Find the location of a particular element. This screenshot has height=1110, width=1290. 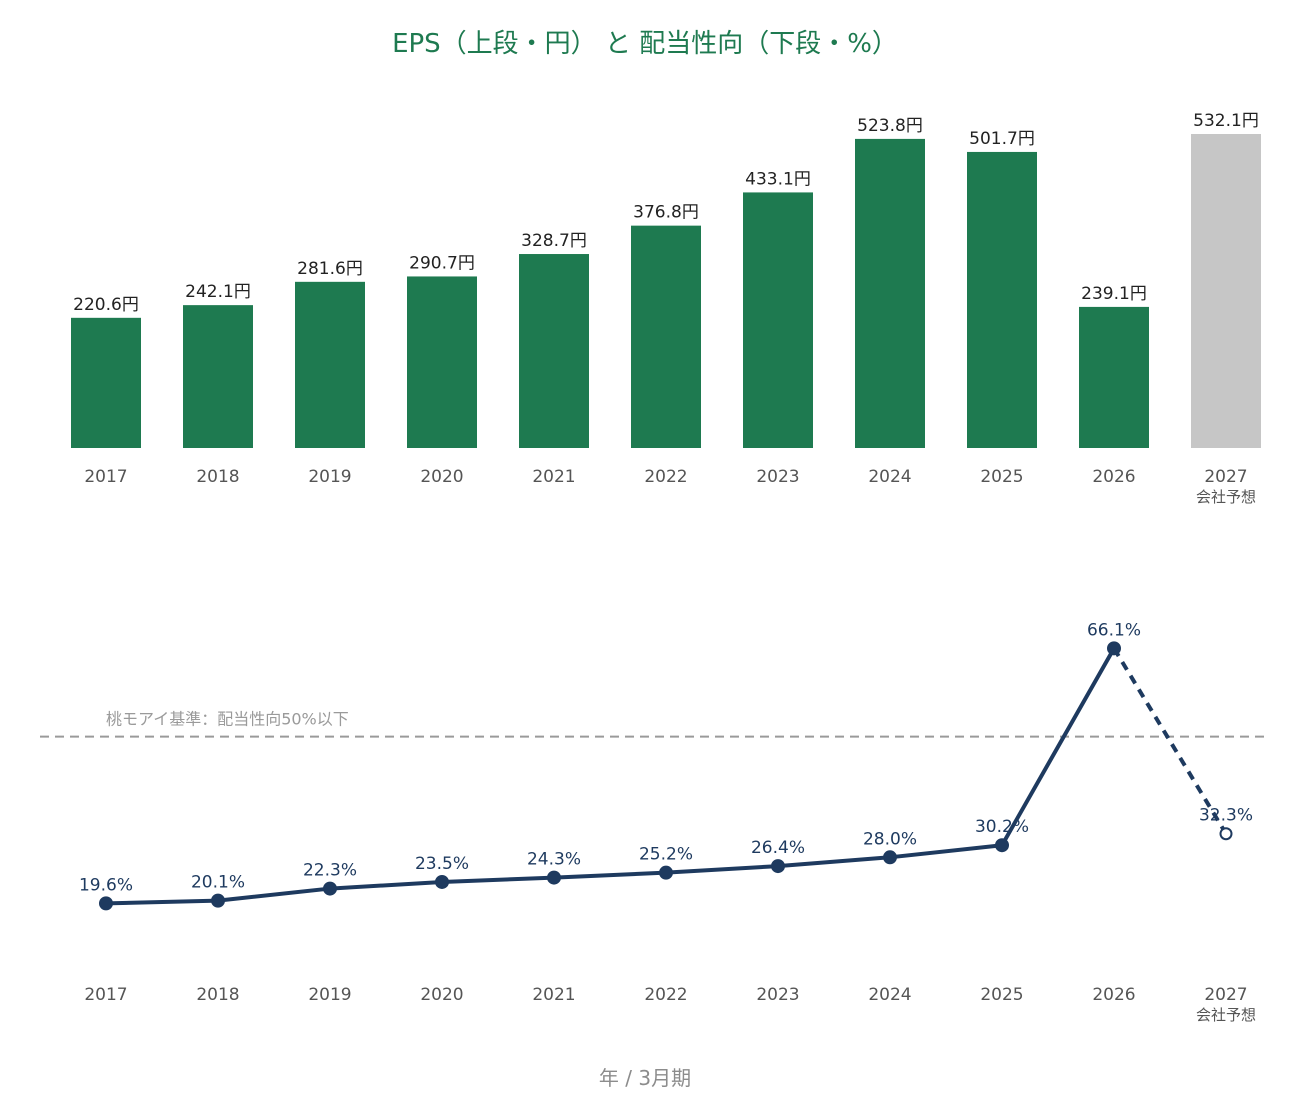

payout-point-2026 is located at coordinates (1114, 648).